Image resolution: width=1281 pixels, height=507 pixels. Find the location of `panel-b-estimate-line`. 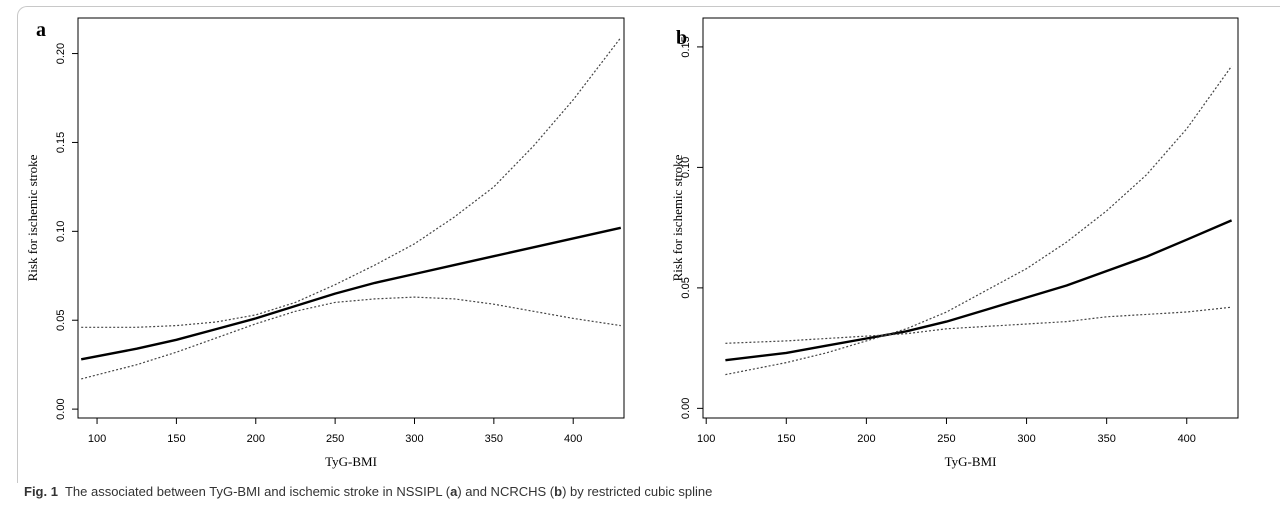

panel-b-estimate-line is located at coordinates (979, 290).